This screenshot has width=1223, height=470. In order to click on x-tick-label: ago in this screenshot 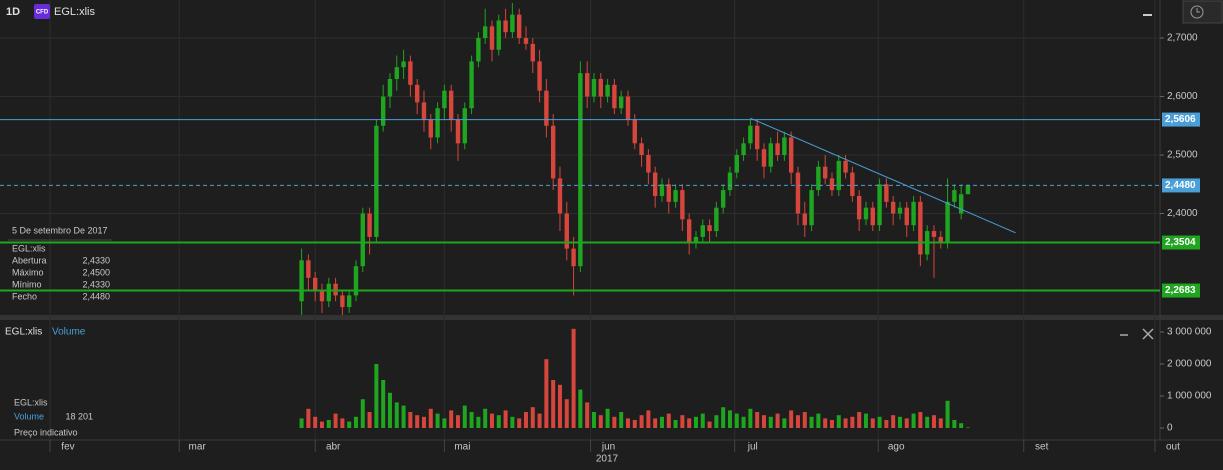, I will do `click(896, 447)`.